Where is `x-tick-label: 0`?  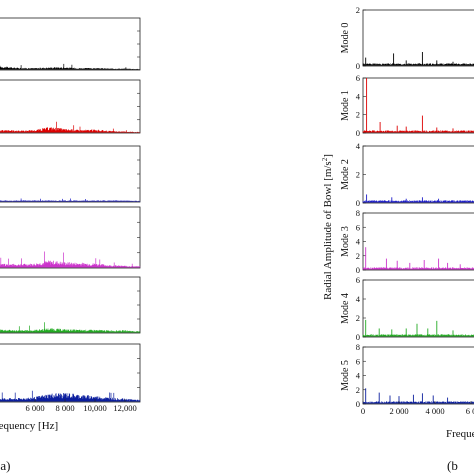
x-tick-label: 0 is located at coordinates (363, 411).